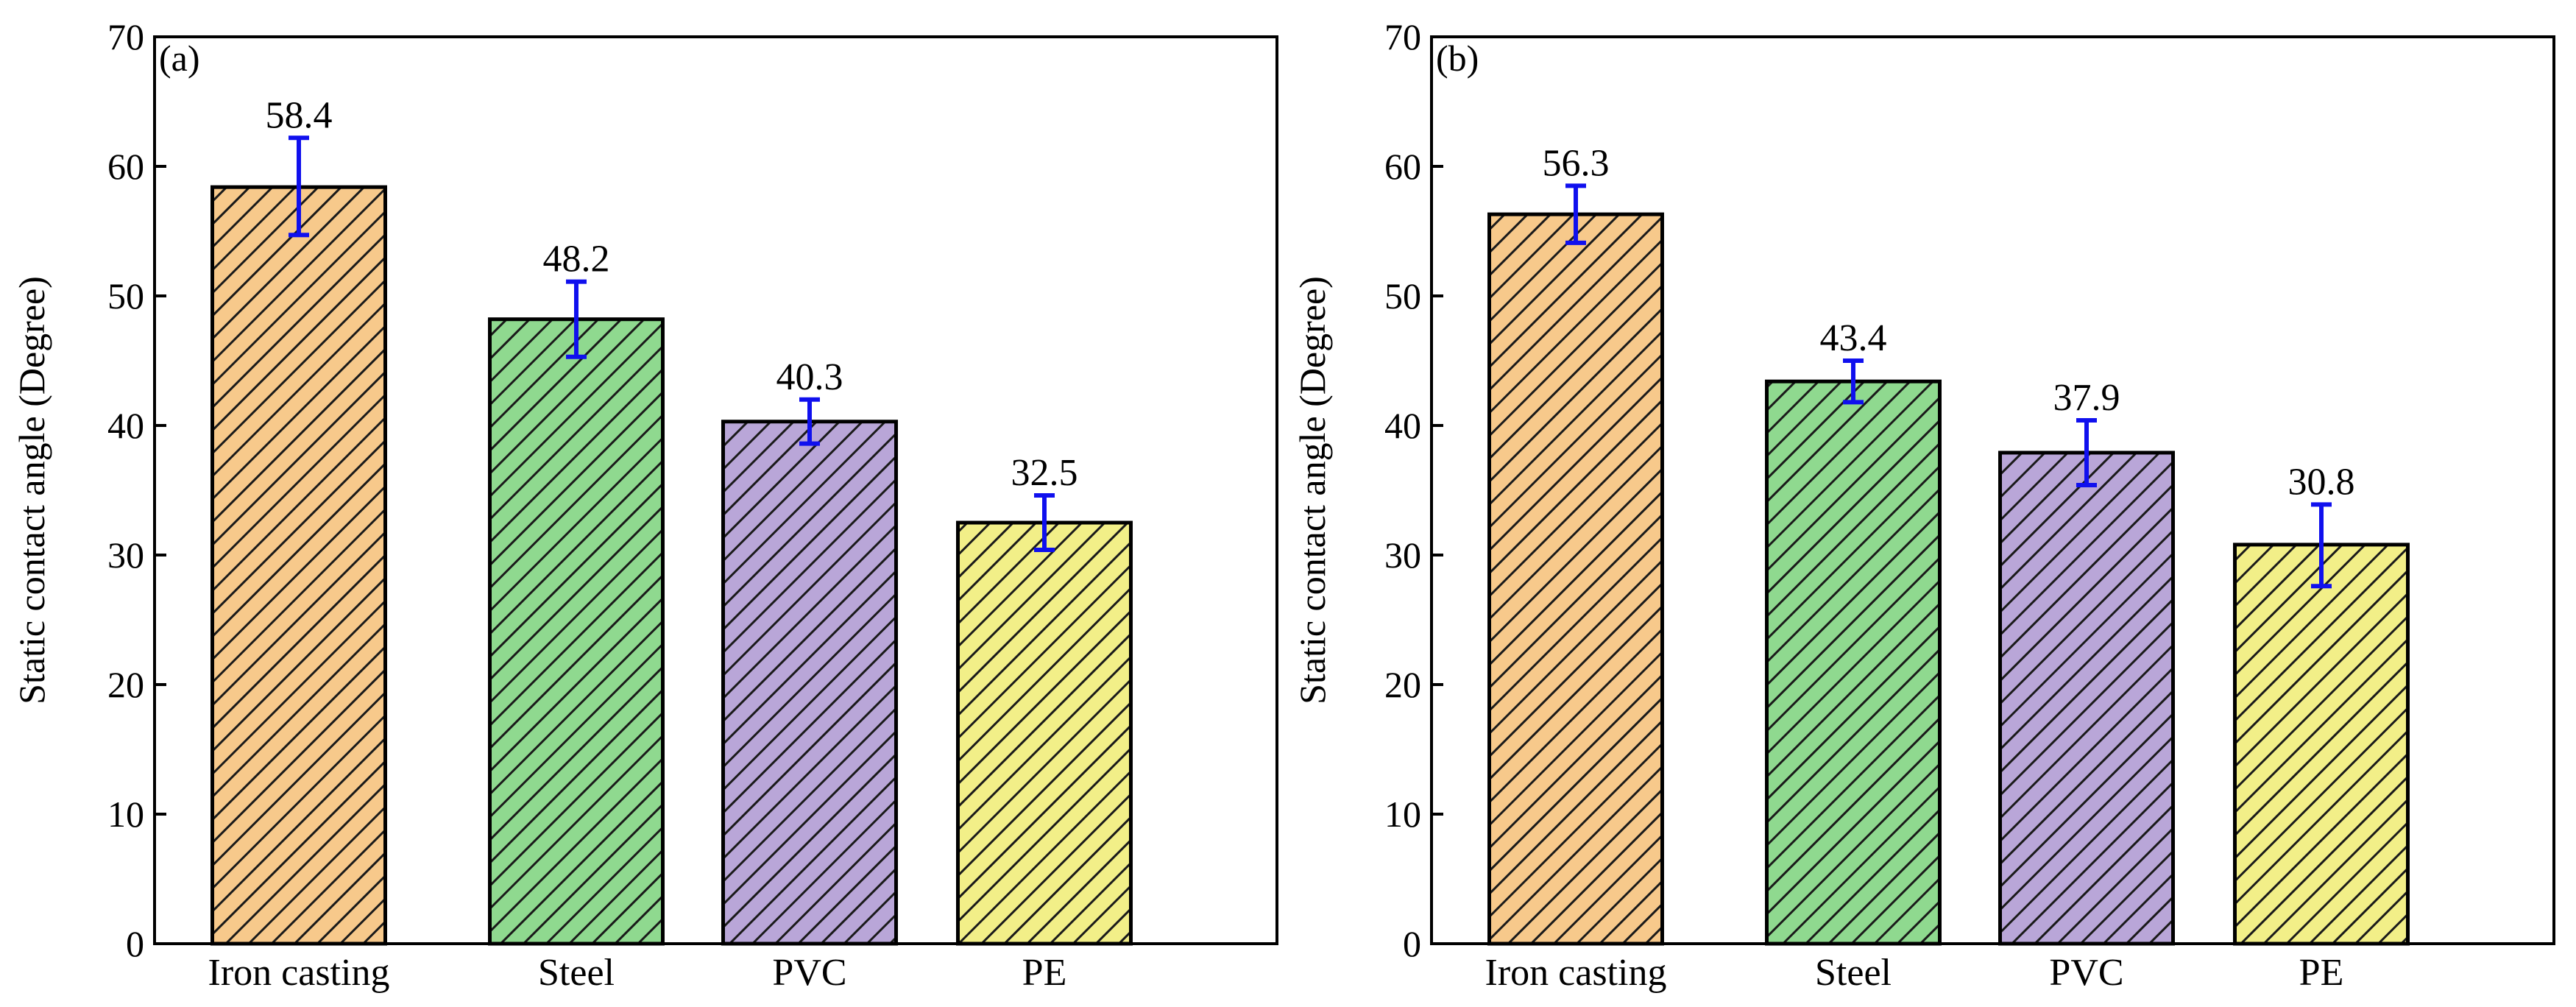 The image size is (2576, 1007). I want to click on value-label: 30.8, so click(2321, 482).